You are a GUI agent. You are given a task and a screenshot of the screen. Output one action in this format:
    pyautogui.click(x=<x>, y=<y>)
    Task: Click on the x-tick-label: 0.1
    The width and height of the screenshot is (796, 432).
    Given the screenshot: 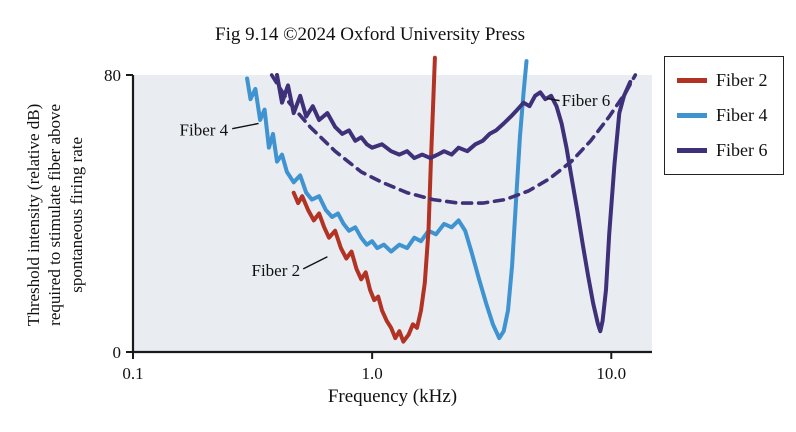 What is the action you would take?
    pyautogui.click(x=132, y=373)
    